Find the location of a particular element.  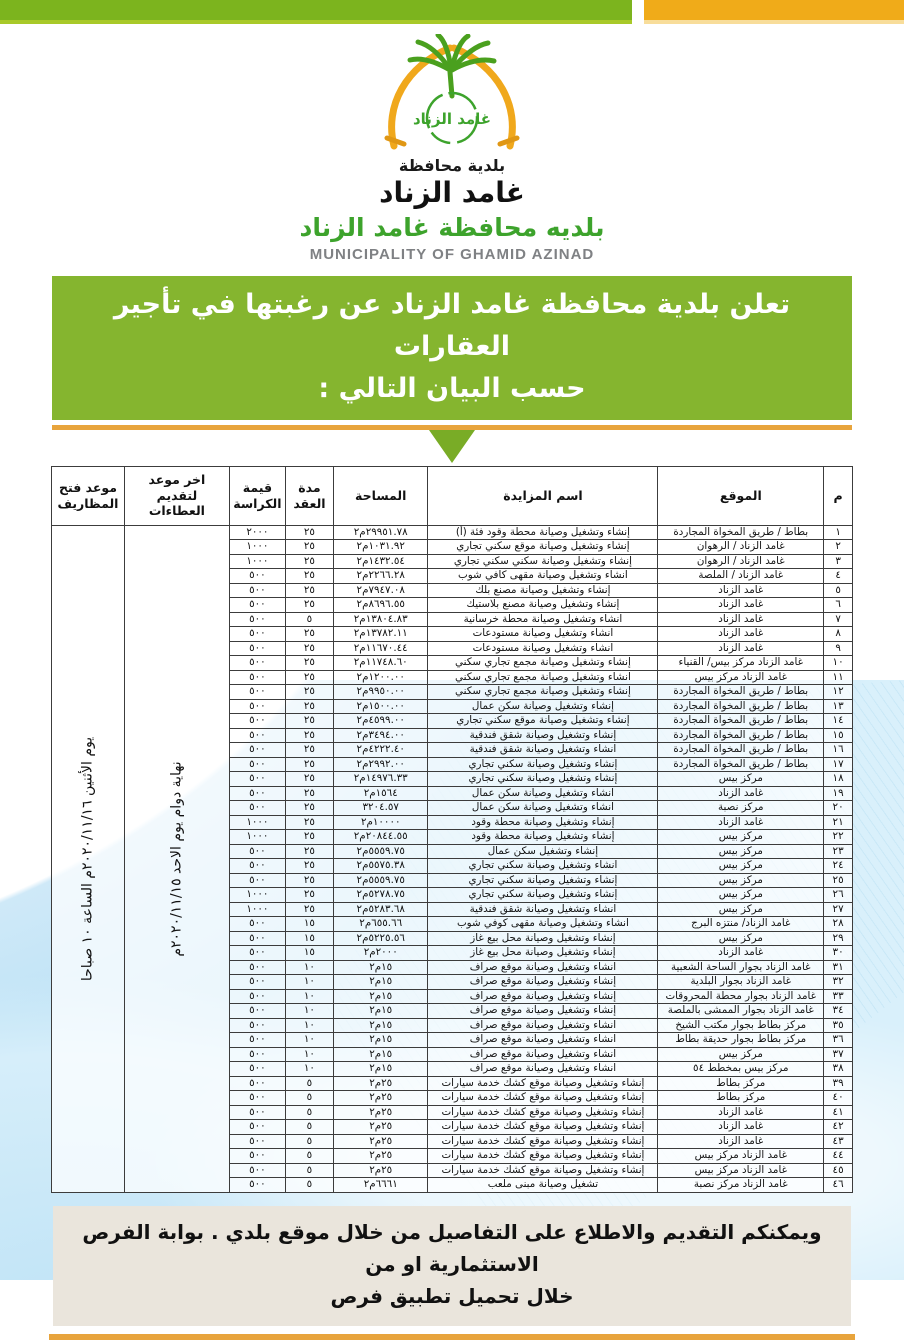

cell-auction: انشاء وتشغيل وصيانة محطة خرسانية is located at coordinates (543, 619).